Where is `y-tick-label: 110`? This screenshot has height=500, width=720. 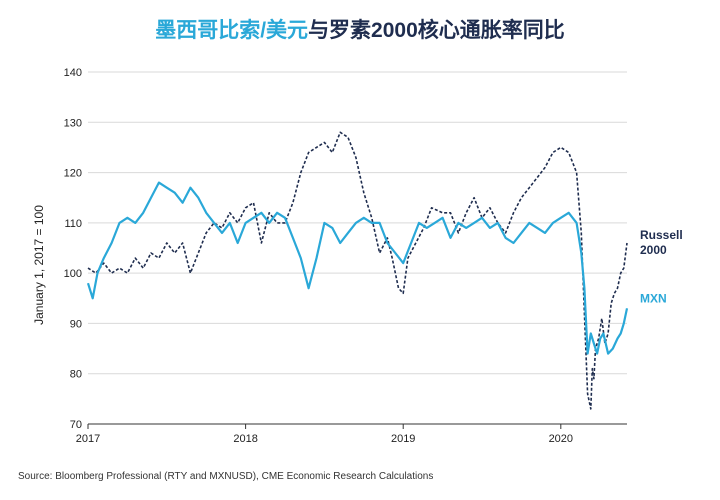 y-tick-label: 110 is located at coordinates (73, 224).